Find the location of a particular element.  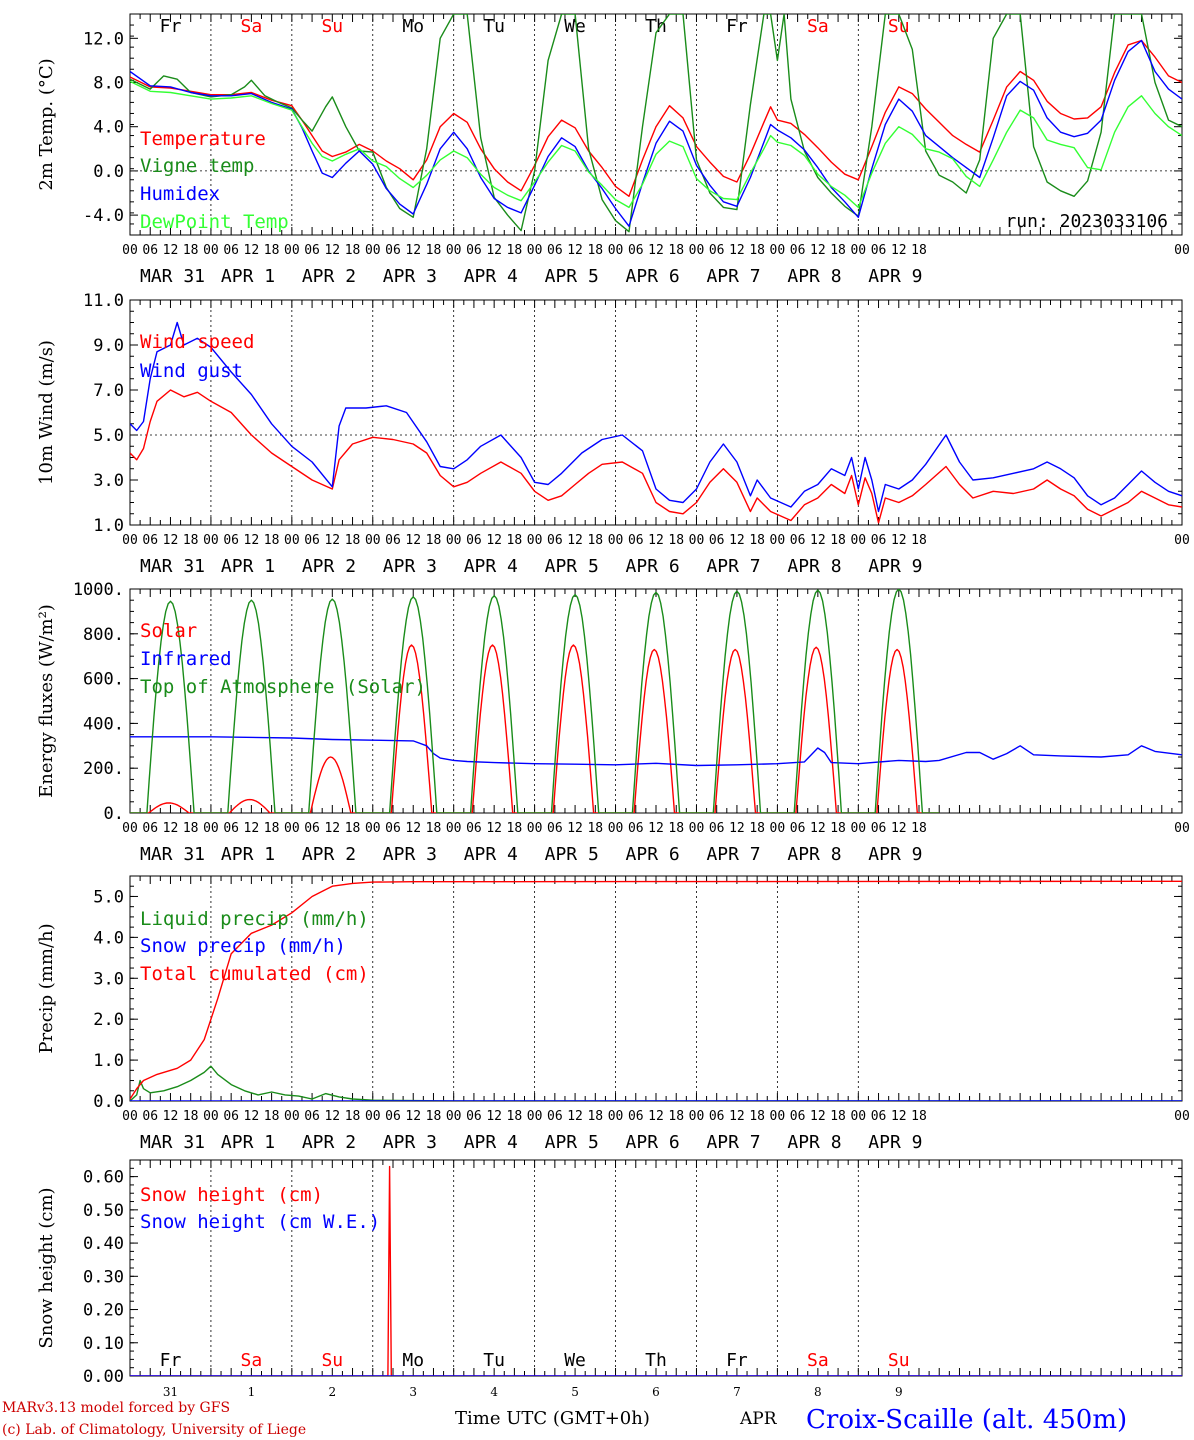

series-line-dewpoint-temp is located at coordinates (656, 144).